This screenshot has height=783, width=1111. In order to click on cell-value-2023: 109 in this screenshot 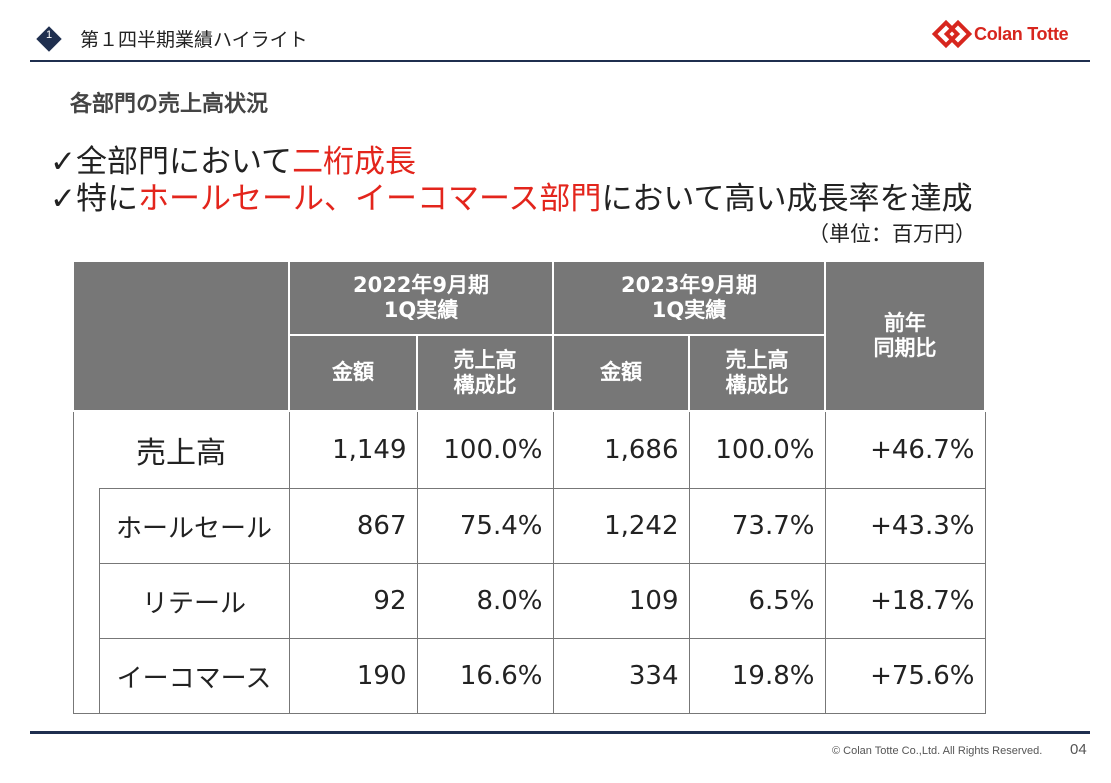, I will do `click(621, 601)`.